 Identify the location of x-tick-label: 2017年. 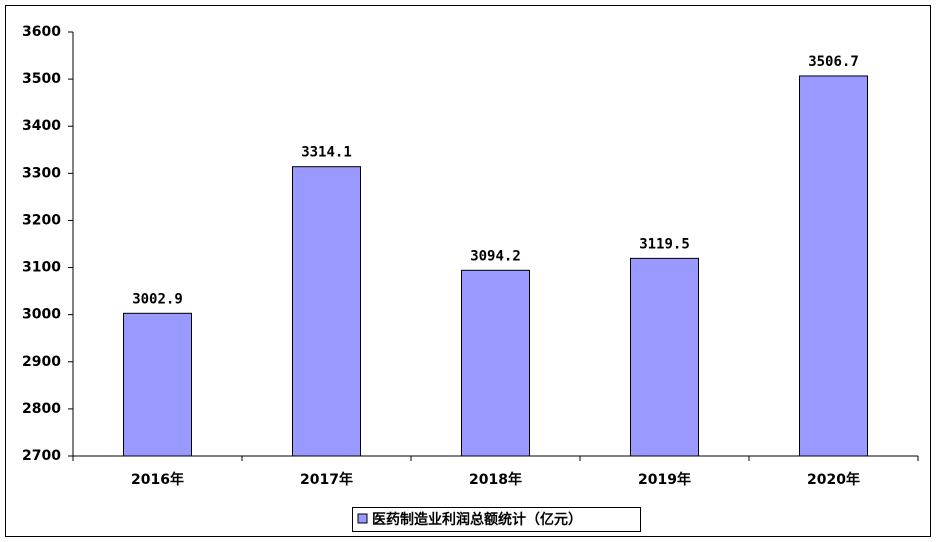
(326, 479).